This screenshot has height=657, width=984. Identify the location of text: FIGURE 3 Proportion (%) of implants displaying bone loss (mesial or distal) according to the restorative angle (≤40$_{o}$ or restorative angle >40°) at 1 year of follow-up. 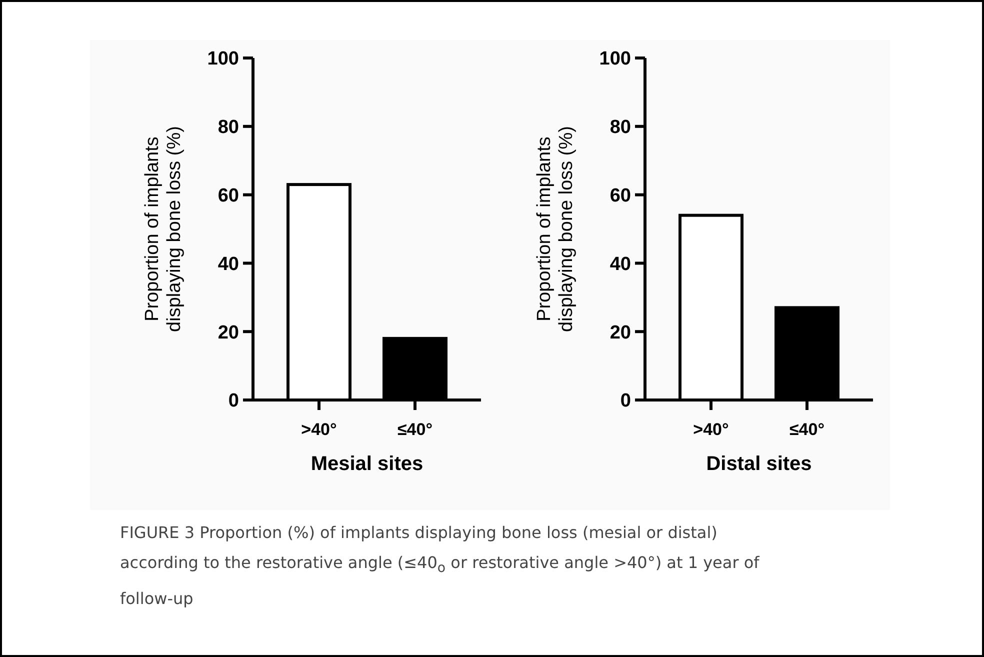
(440, 565).